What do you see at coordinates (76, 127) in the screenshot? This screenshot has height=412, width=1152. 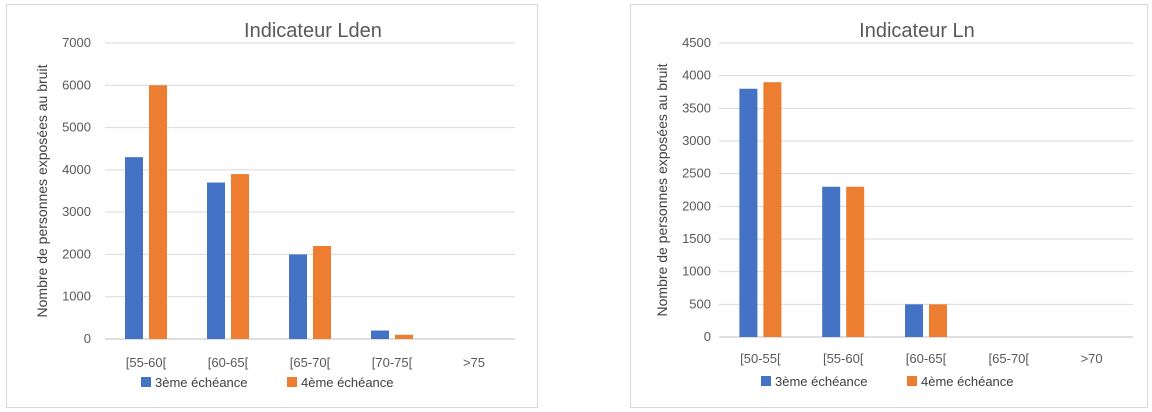 I see `y-tick-label: 5000` at bounding box center [76, 127].